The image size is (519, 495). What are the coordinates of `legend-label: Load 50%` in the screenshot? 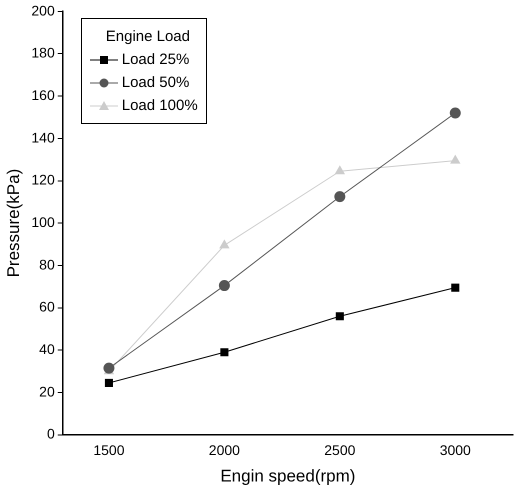 It's located at (156, 83).